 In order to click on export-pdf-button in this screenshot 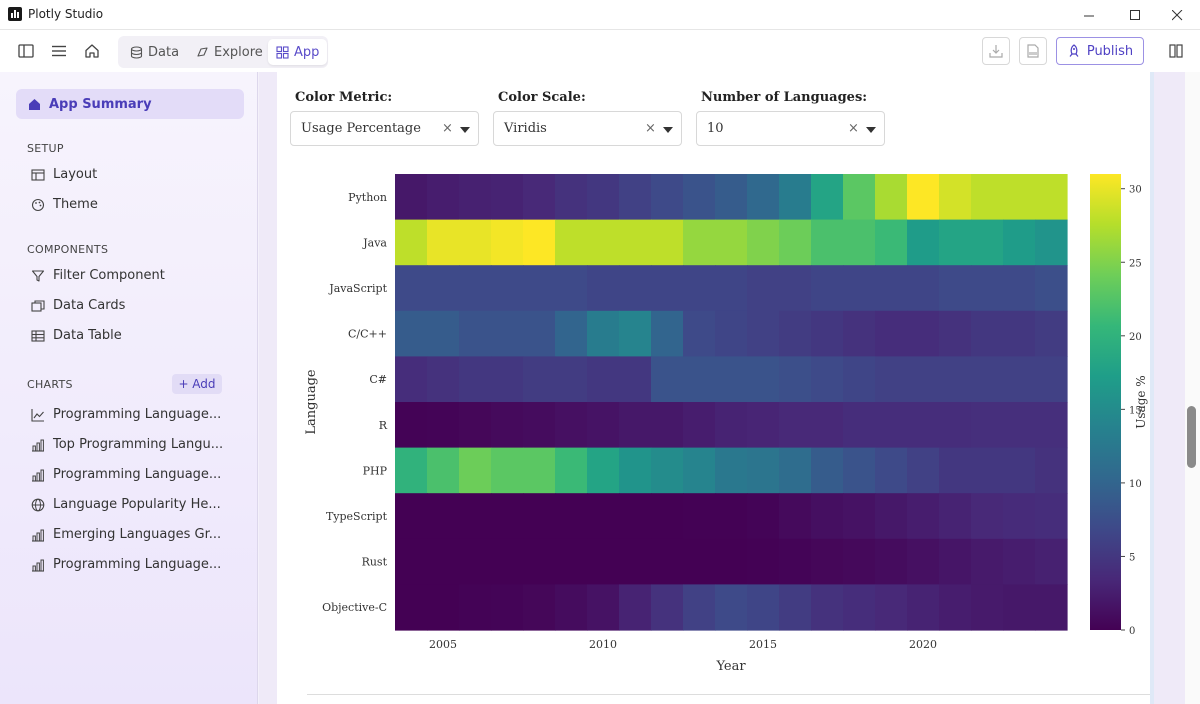, I will do `click(1033, 51)`.